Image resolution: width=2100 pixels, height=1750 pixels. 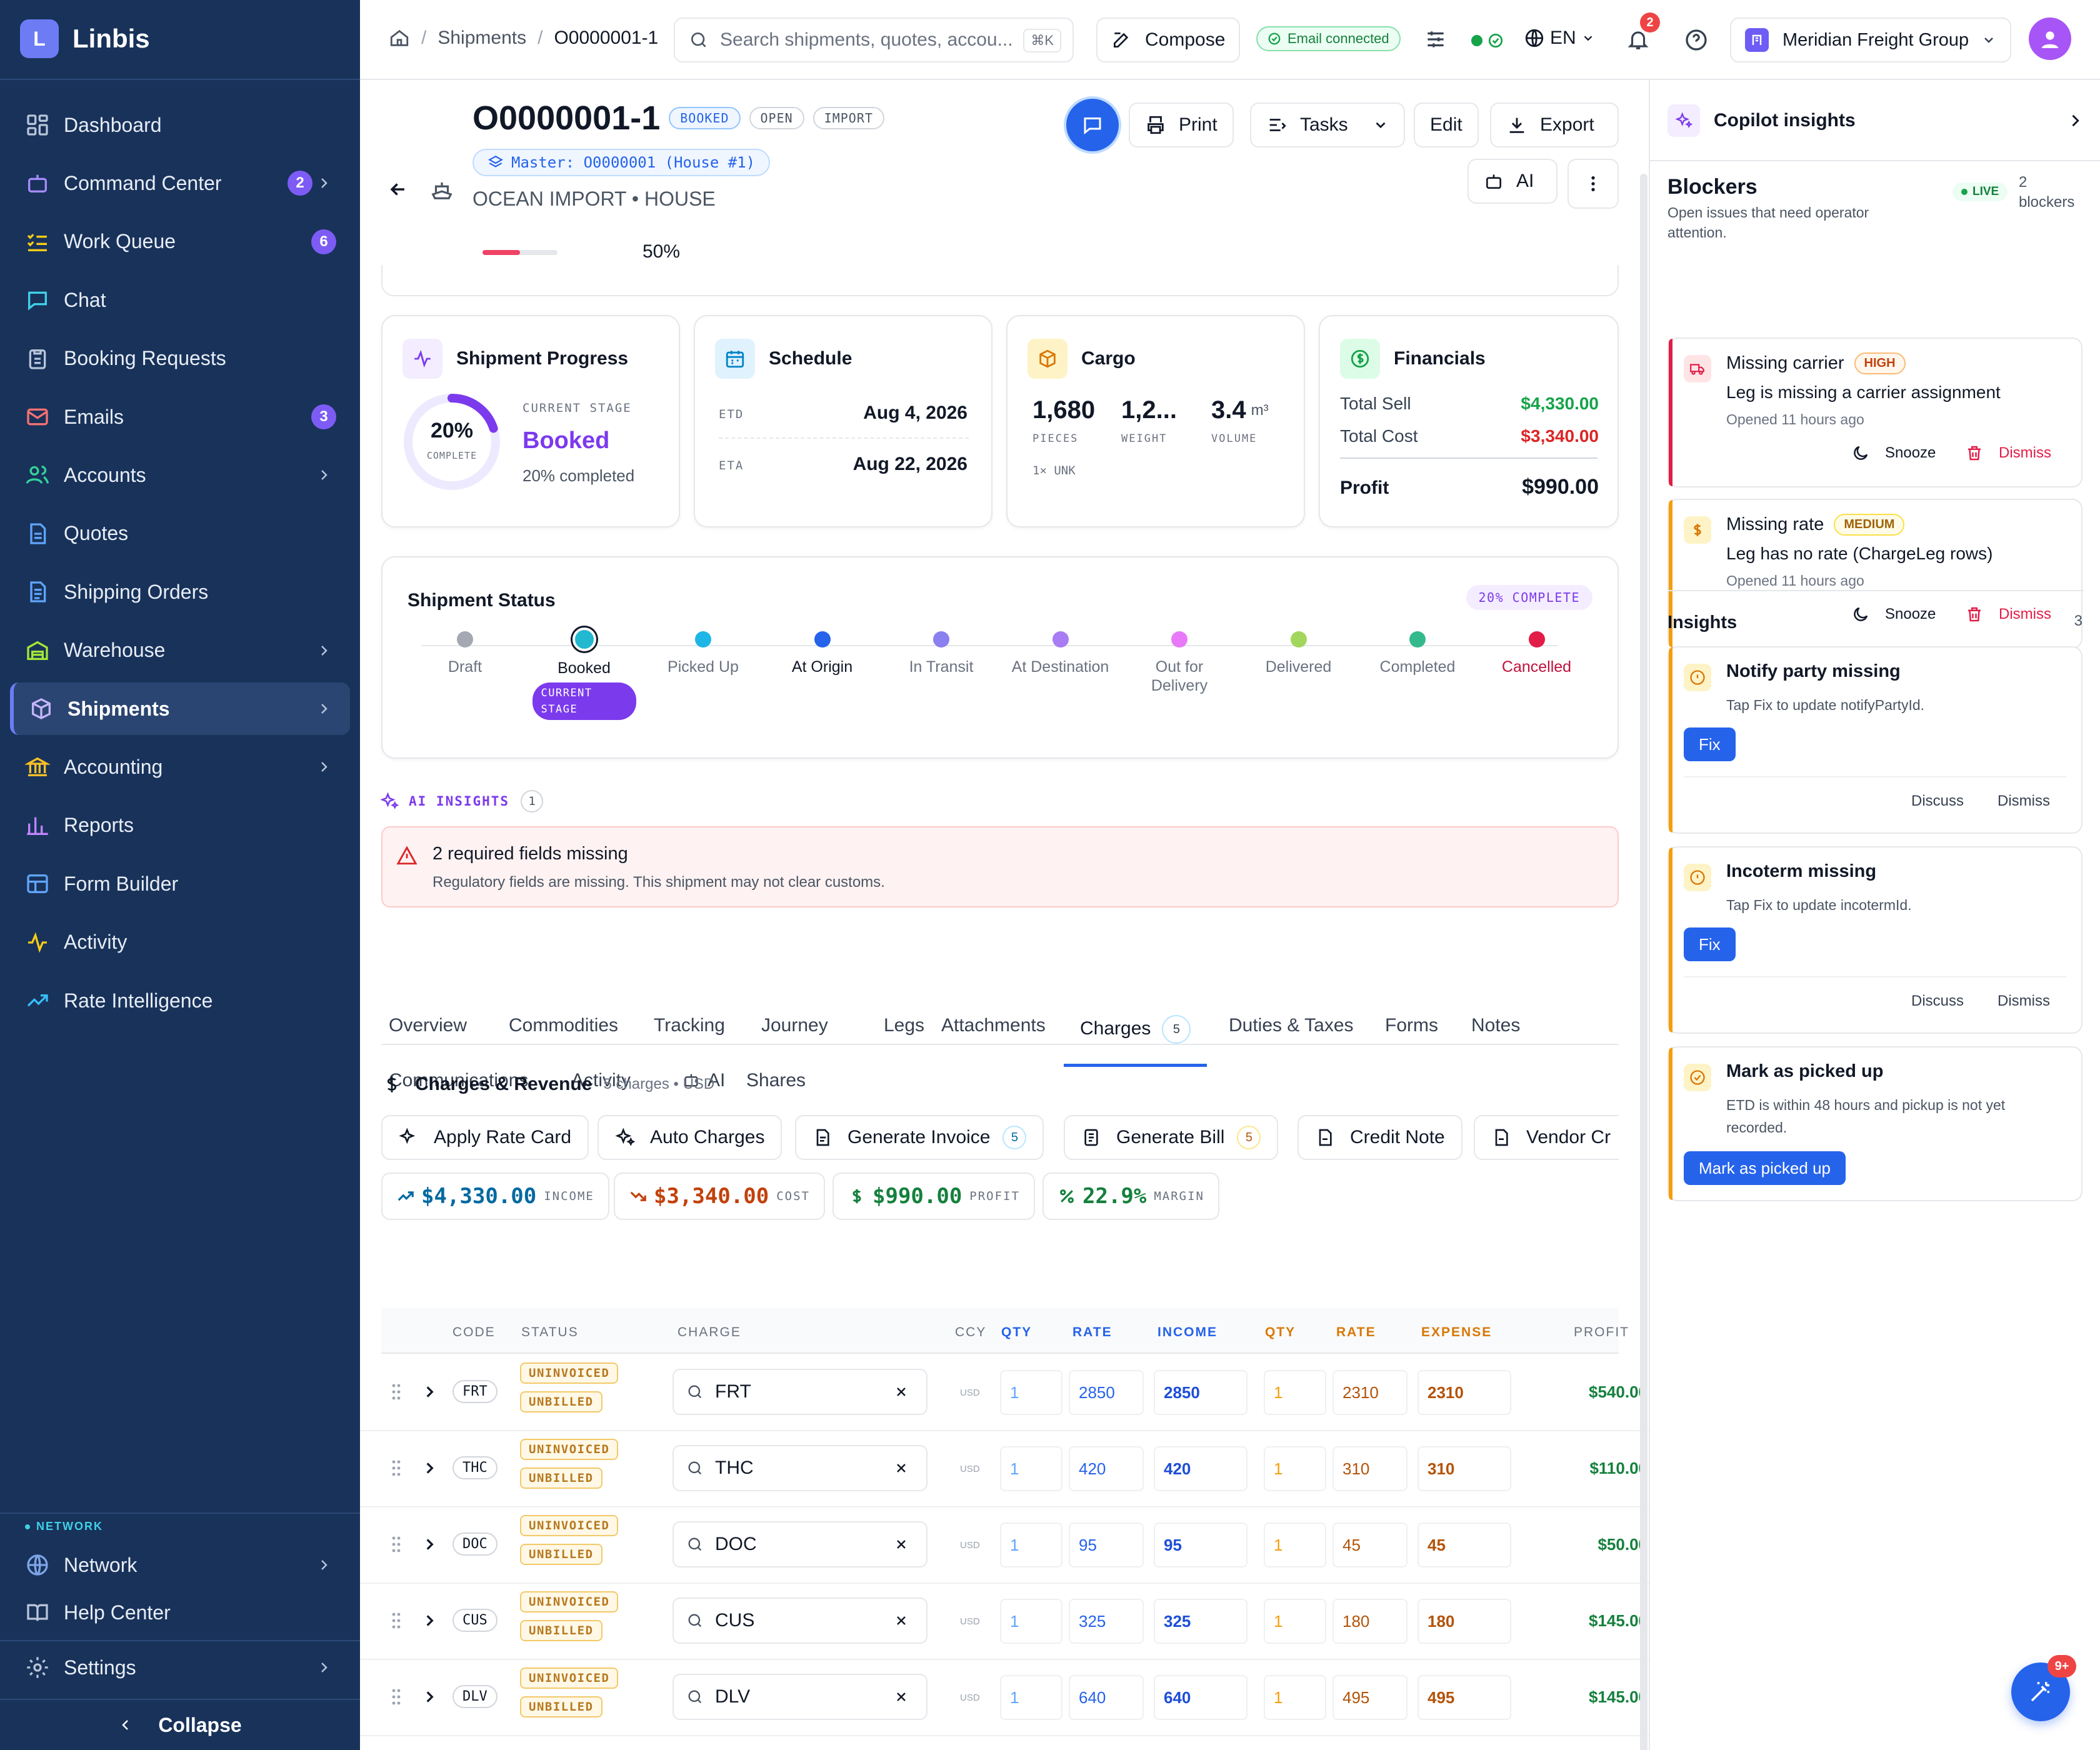 I want to click on expense-amount: 495, so click(x=1465, y=1697).